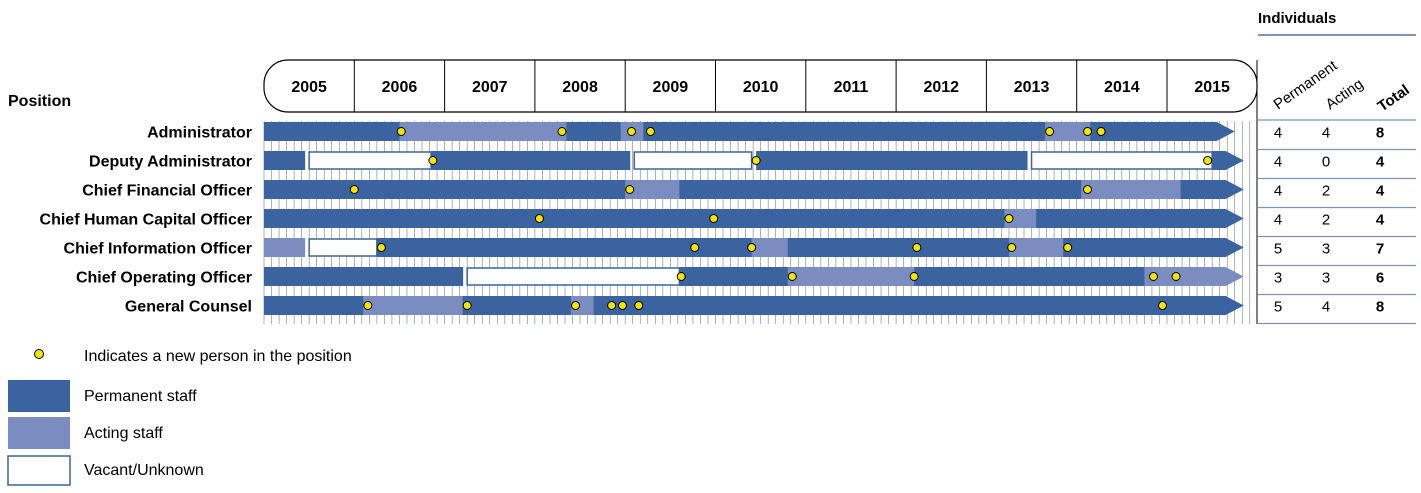  What do you see at coordinates (1345, 94) in the screenshot?
I see `acting-column-header: Acting` at bounding box center [1345, 94].